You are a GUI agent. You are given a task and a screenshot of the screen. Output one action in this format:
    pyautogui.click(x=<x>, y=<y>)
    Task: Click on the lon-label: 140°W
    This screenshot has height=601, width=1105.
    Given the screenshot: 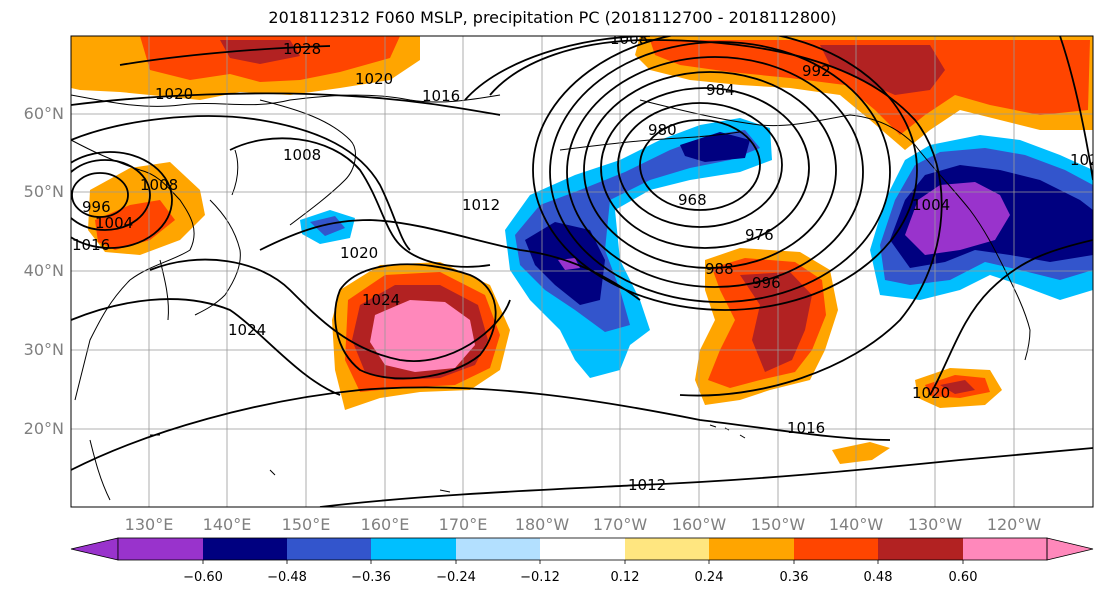 What is the action you would take?
    pyautogui.click(x=856, y=524)
    